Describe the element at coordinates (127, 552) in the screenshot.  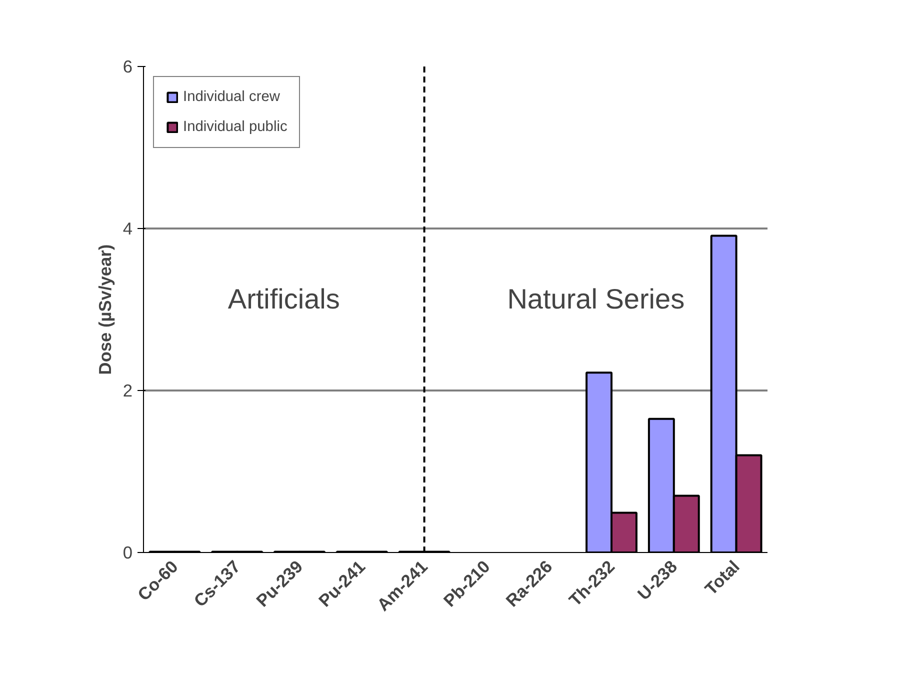
I see `y-tick-label: 0` at that location.